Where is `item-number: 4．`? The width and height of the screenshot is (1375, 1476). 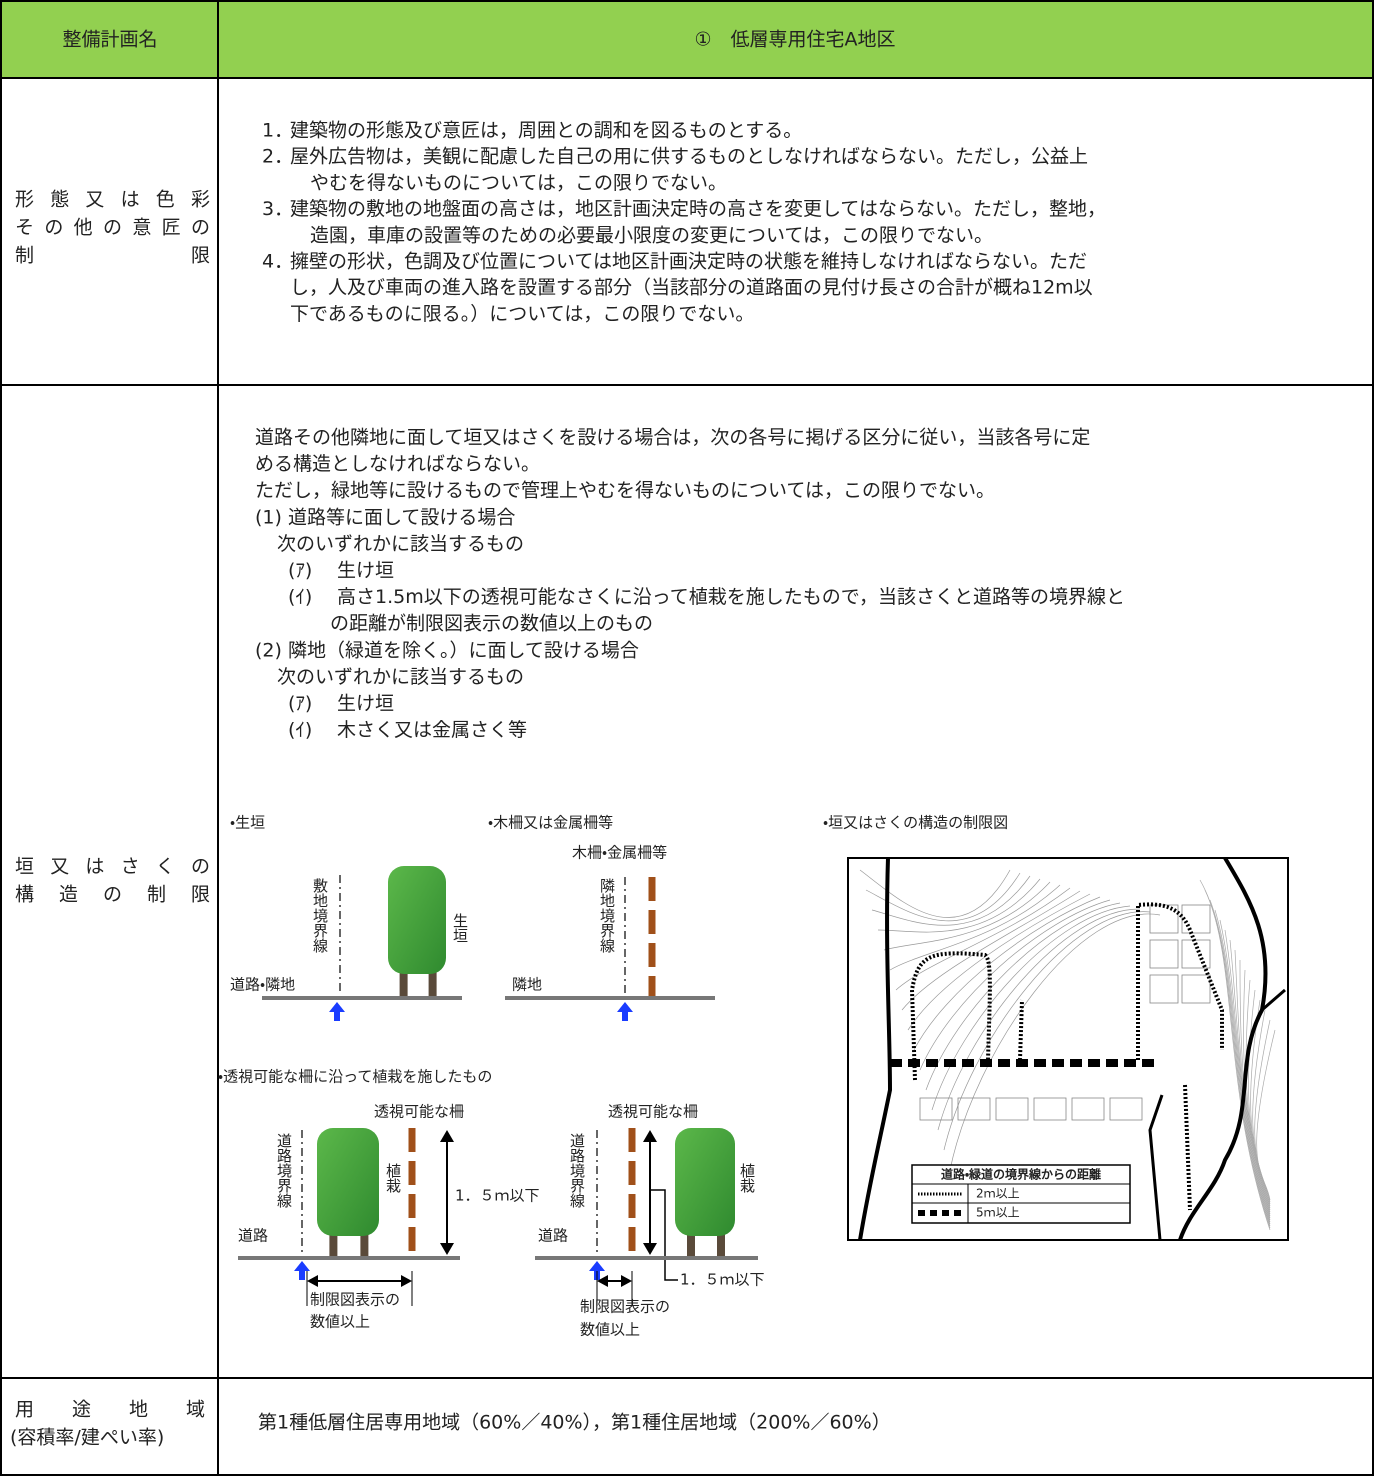
item-number: 4． is located at coordinates (277, 262).